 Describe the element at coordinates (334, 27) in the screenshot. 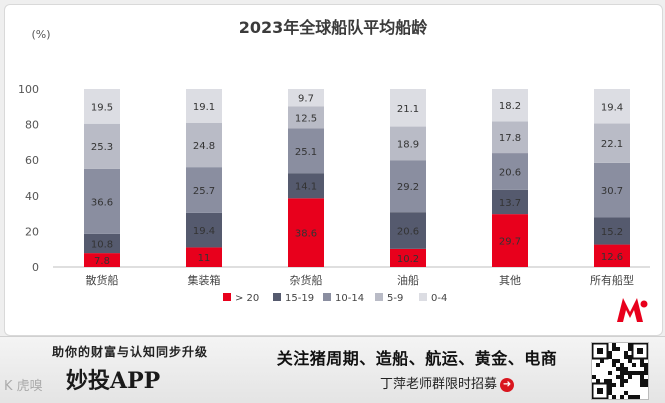

I see `chart-title: 2023年全球船队平均船龄` at that location.